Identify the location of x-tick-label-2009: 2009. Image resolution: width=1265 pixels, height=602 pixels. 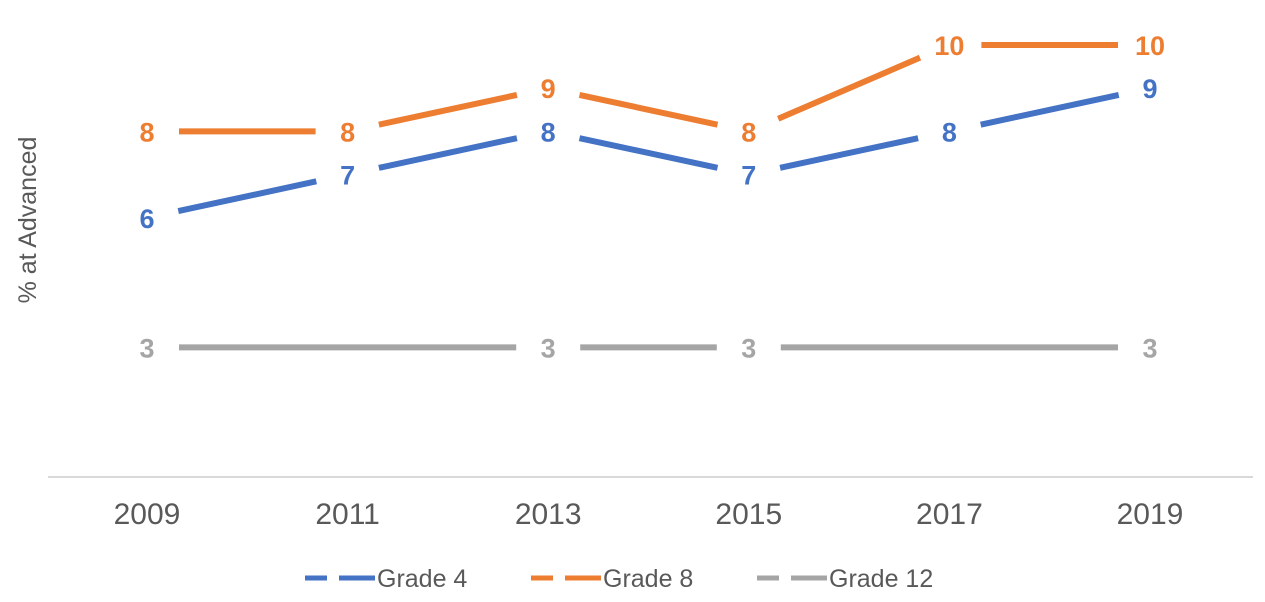
(147, 514).